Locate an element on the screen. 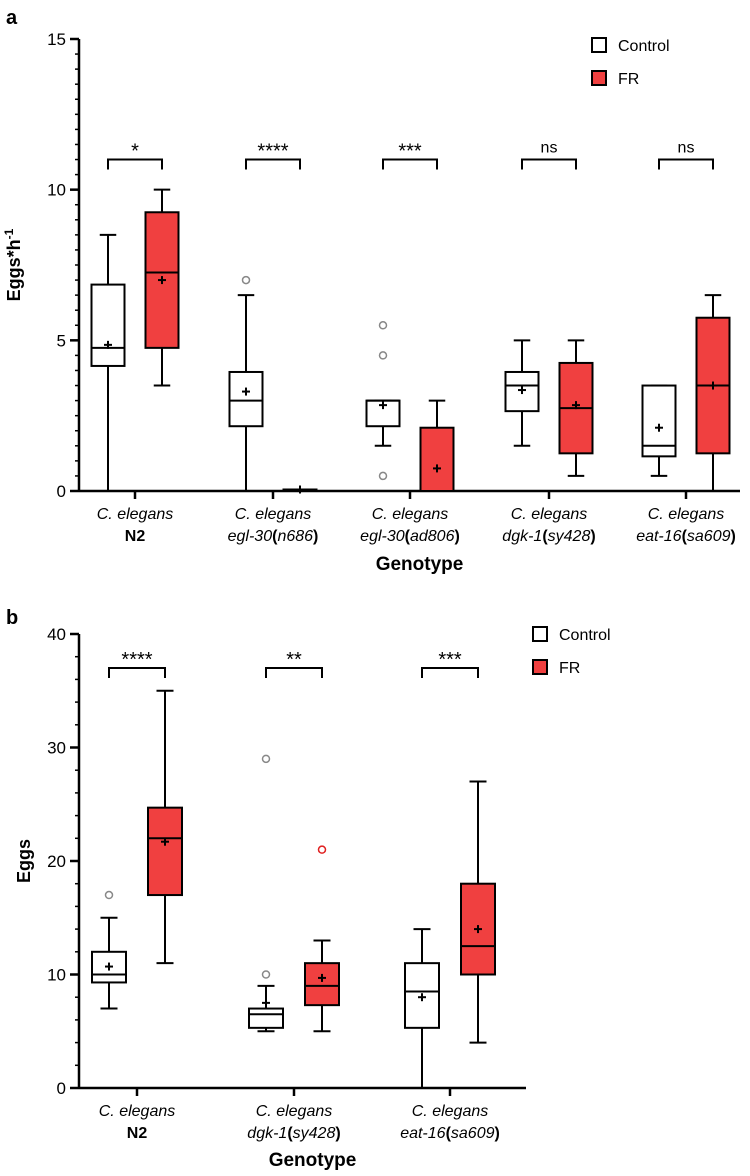 Image resolution: width=750 pixels, height=1176 pixels. y-axis-label: Eggs is located at coordinates (24, 861).